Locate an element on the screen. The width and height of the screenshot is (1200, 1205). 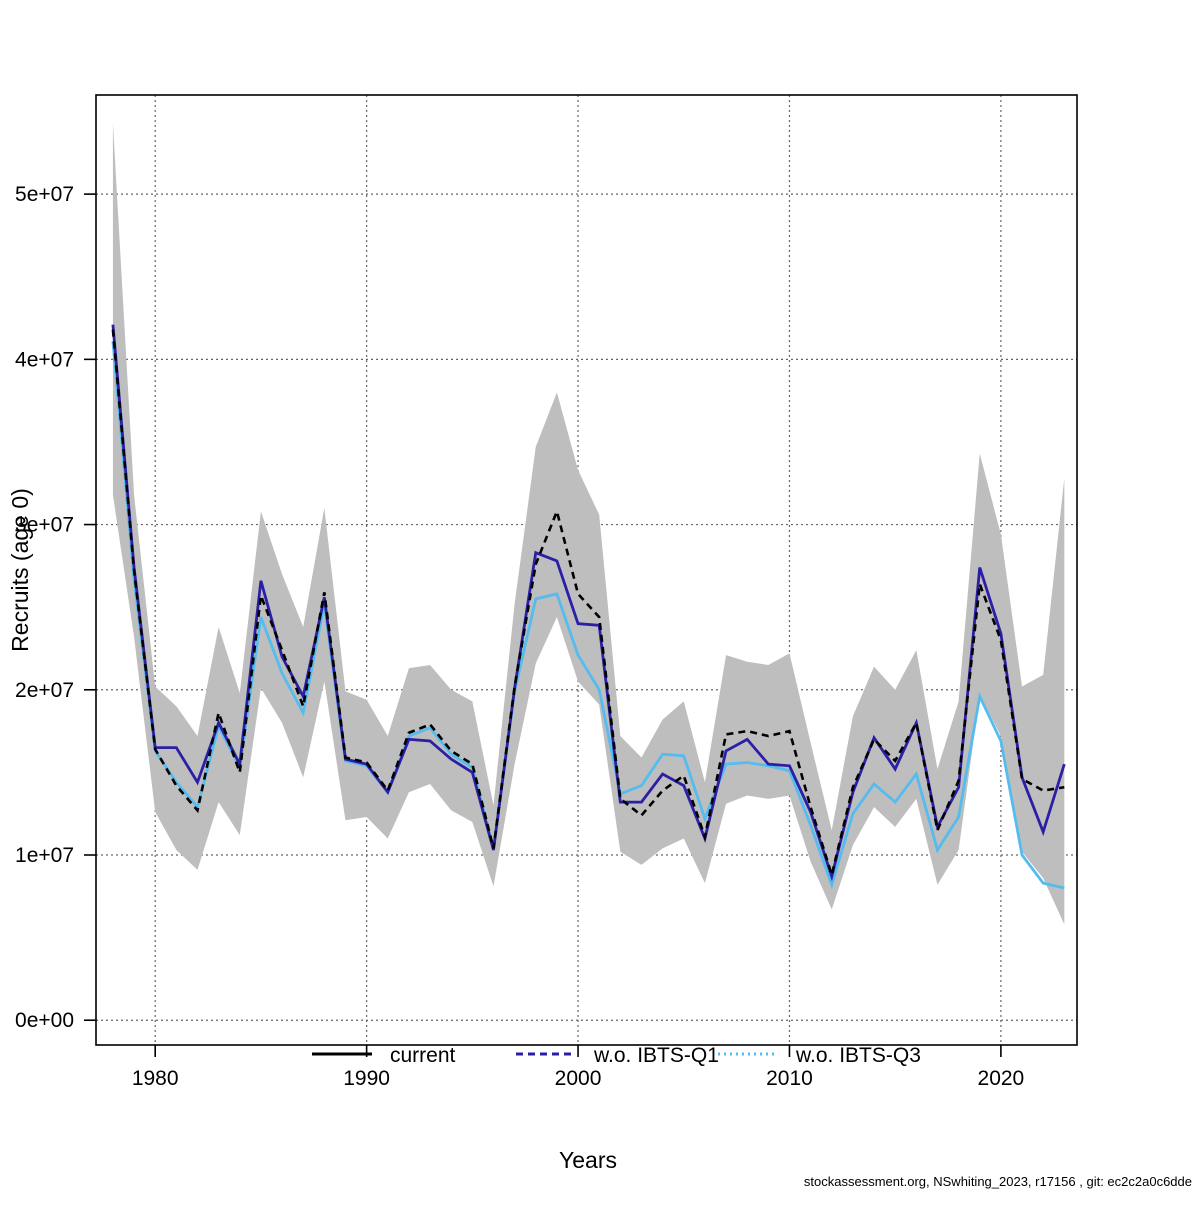
y-axis-tick-label: 3e+07 is located at coordinates (44, 525).